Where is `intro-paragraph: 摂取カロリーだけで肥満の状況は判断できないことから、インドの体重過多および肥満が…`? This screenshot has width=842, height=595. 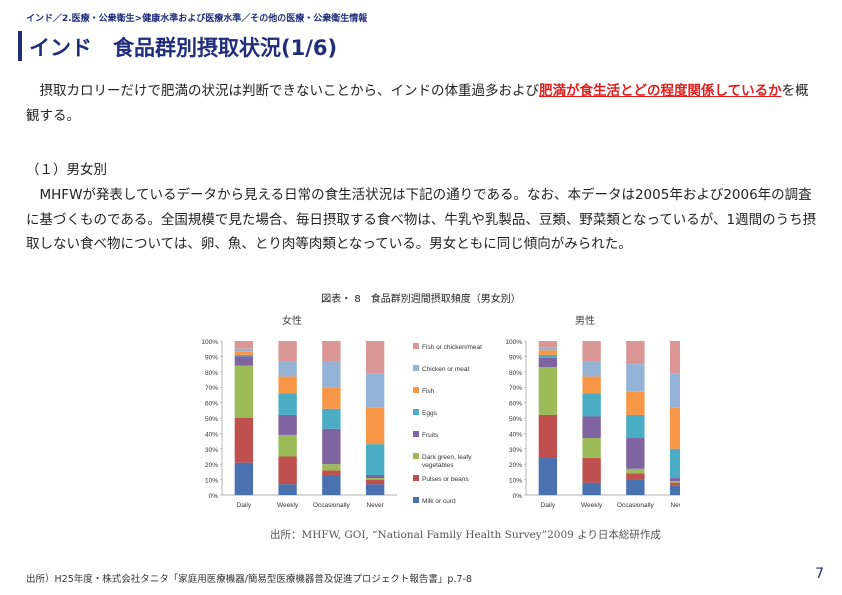 intro-paragraph: 摂取カロリーだけで肥満の状況は判断できないことから、インドの体重過多および肥満が… is located at coordinates (422, 103).